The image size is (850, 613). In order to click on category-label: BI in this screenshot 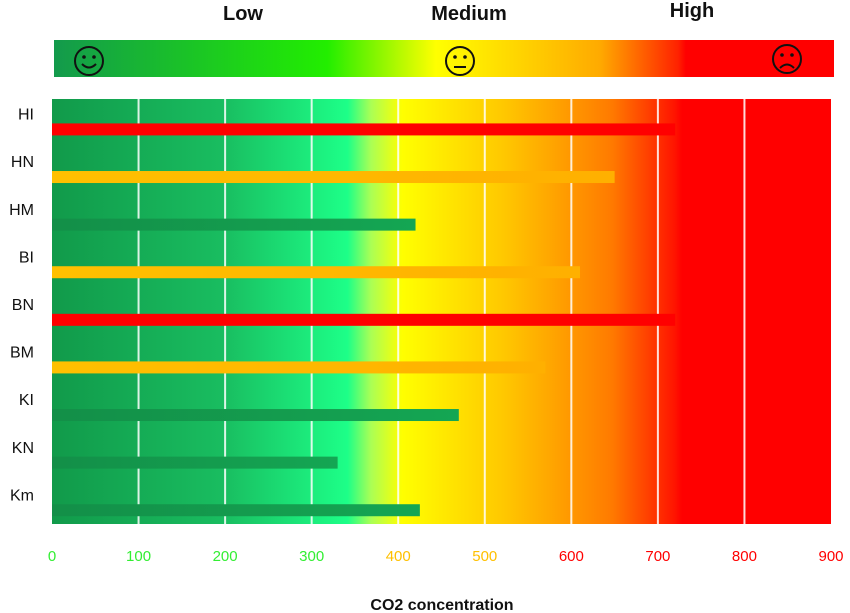, I will do `click(26, 257)`.